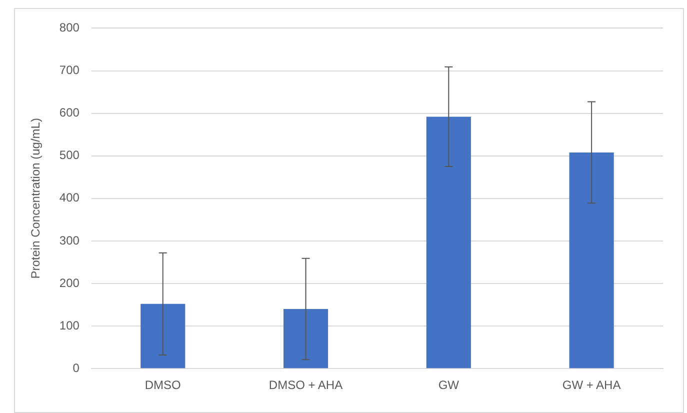 Image resolution: width=687 pixels, height=413 pixels. Describe the element at coordinates (76, 367) in the screenshot. I see `y-tick-label: 0` at that location.